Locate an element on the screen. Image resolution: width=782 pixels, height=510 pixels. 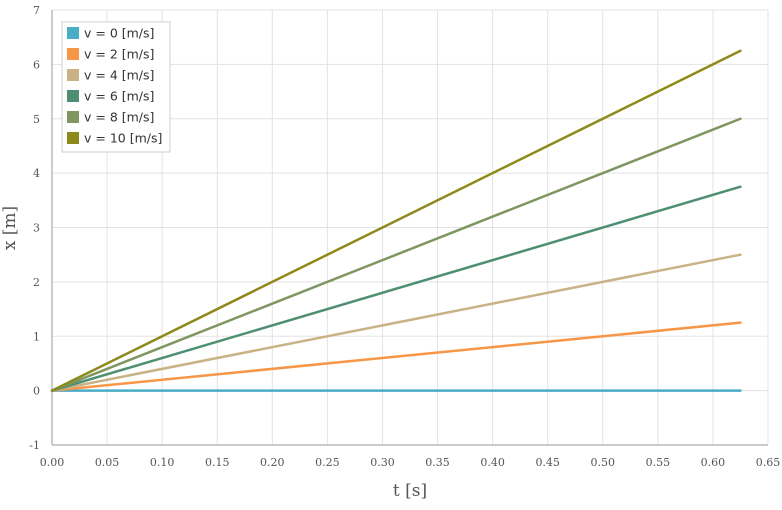
x-tick-label: 0.20 is located at coordinates (272, 462).